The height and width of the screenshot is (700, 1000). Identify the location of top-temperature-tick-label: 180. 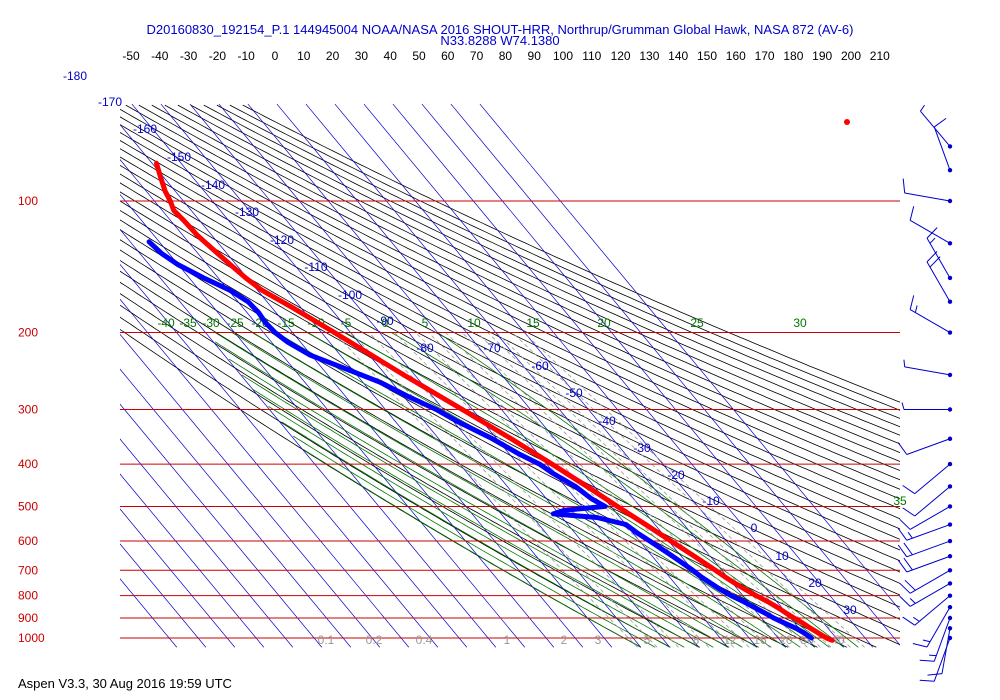
(793, 56).